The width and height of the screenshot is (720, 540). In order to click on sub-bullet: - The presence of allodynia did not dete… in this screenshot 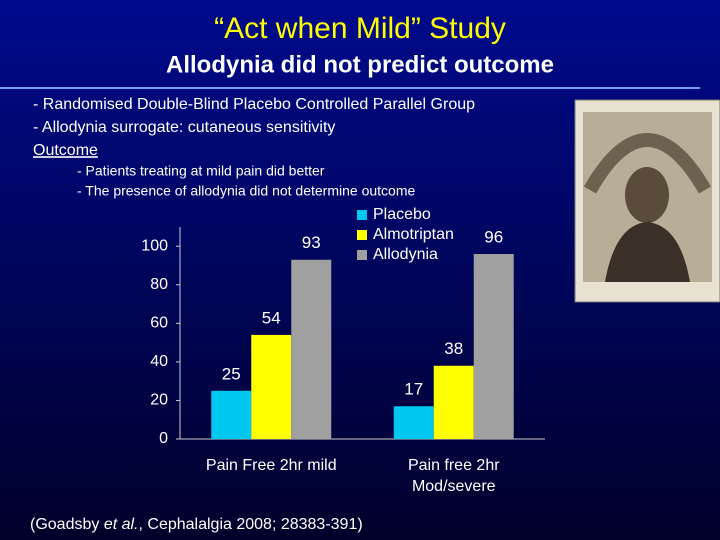, I will do `click(246, 191)`.